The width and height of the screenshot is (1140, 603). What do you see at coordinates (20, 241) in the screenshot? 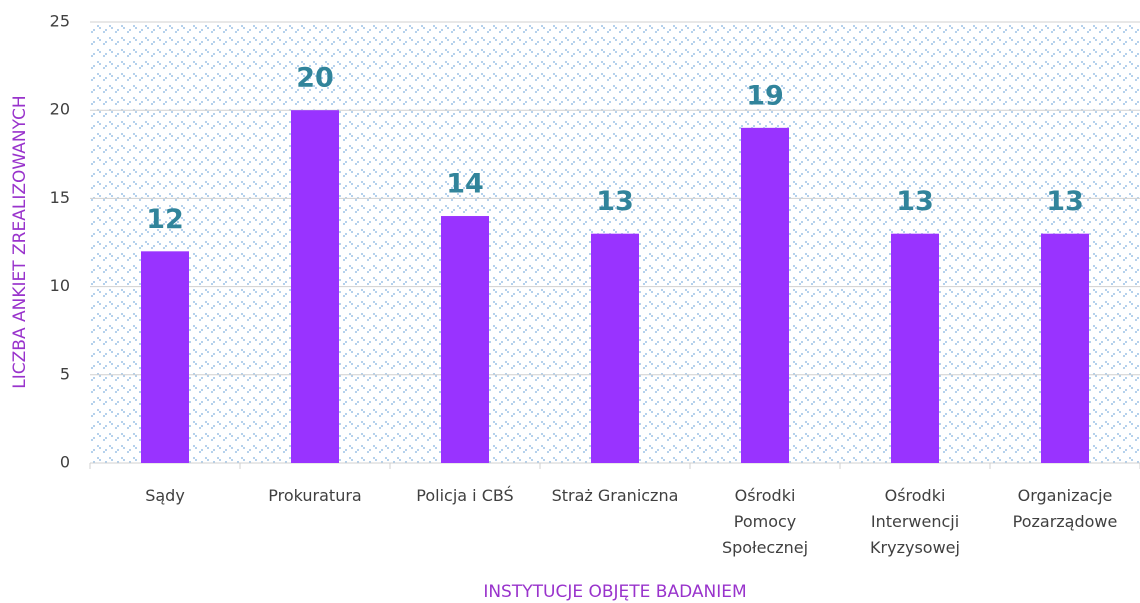
I see `y-axis-title: LICZBA ANKIET ZREALIZOWANYCH` at bounding box center [20, 241].